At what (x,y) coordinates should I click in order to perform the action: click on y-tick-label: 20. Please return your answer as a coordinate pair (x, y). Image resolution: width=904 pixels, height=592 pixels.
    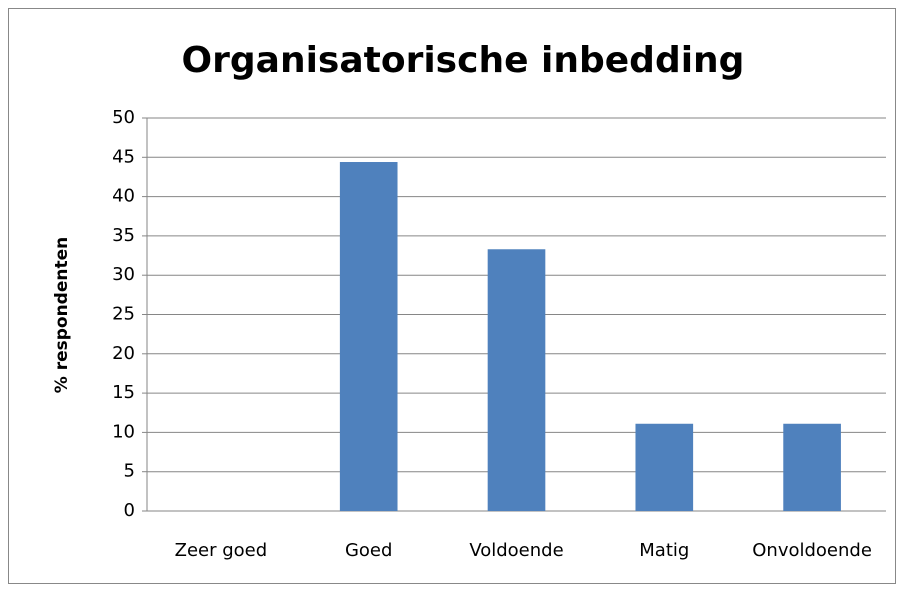
    Looking at the image, I should click on (123, 353).